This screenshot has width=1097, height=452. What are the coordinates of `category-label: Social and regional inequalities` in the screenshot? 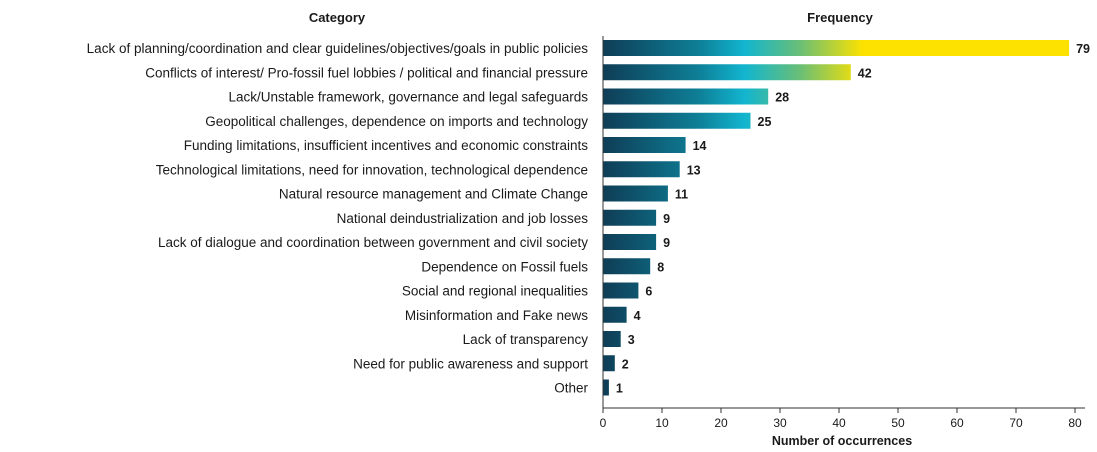 It's located at (495, 291).